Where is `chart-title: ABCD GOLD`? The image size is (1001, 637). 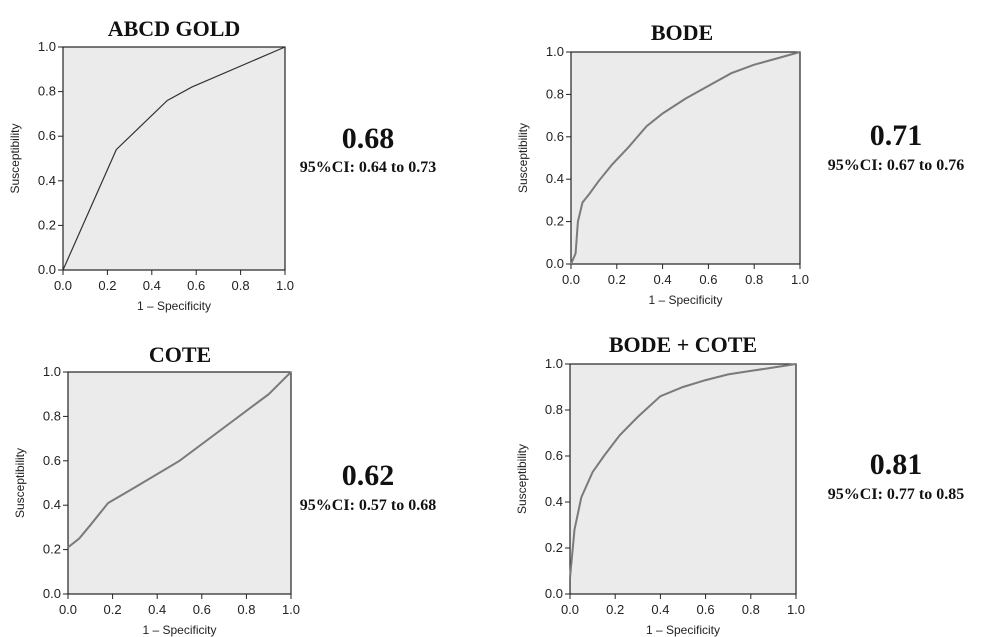
chart-title: ABCD GOLD is located at coordinates (174, 28).